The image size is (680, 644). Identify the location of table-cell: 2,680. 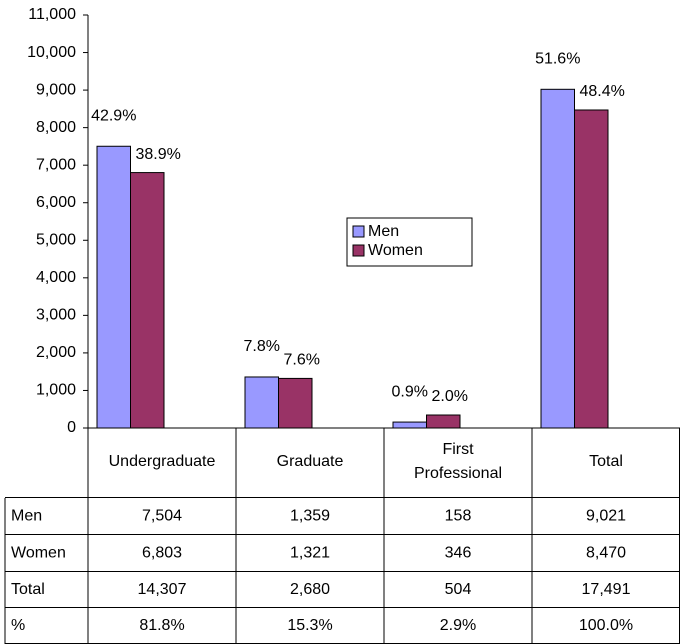
(310, 589).